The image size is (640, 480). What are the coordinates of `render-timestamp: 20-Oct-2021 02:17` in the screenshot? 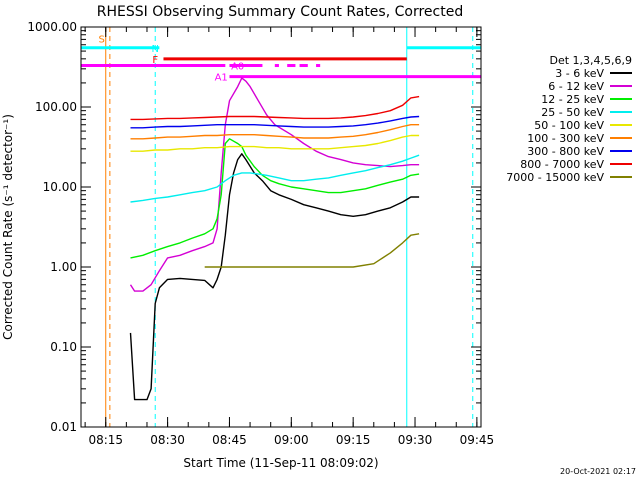 It's located at (598, 471).